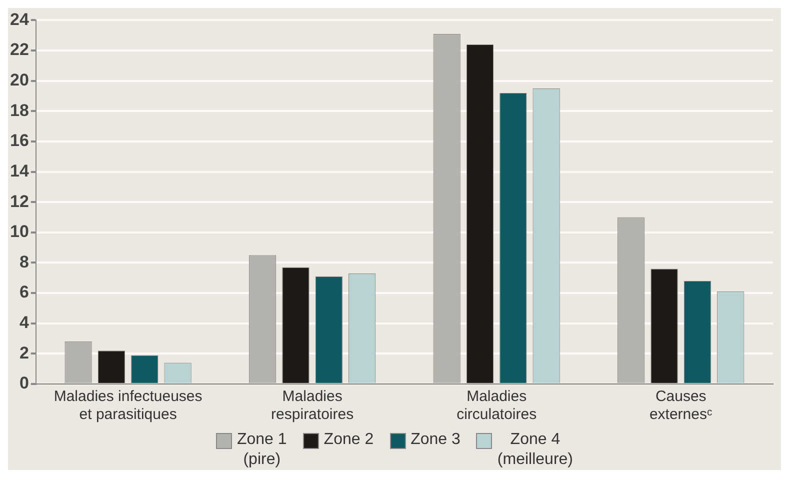 This screenshot has height=490, width=789. What do you see at coordinates (435, 440) in the screenshot?
I see `legend-label: Zone 3` at bounding box center [435, 440].